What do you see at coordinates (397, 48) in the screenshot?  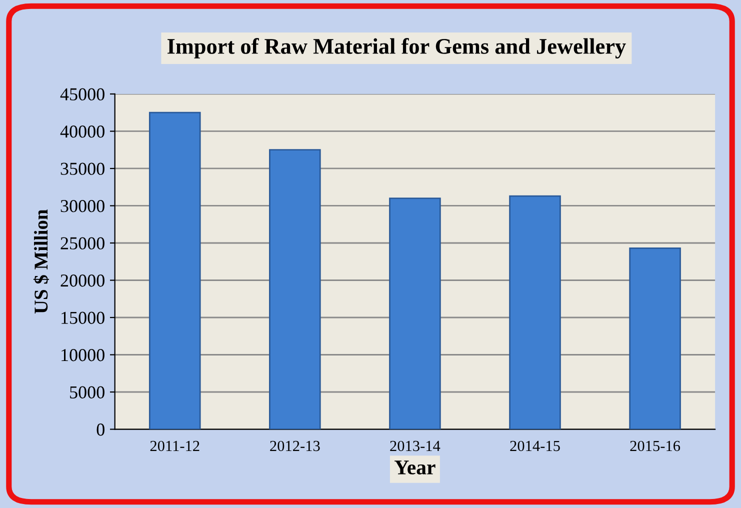 I see `chart-title: Import of Raw Material for Gems and Jewellery` at bounding box center [397, 48].